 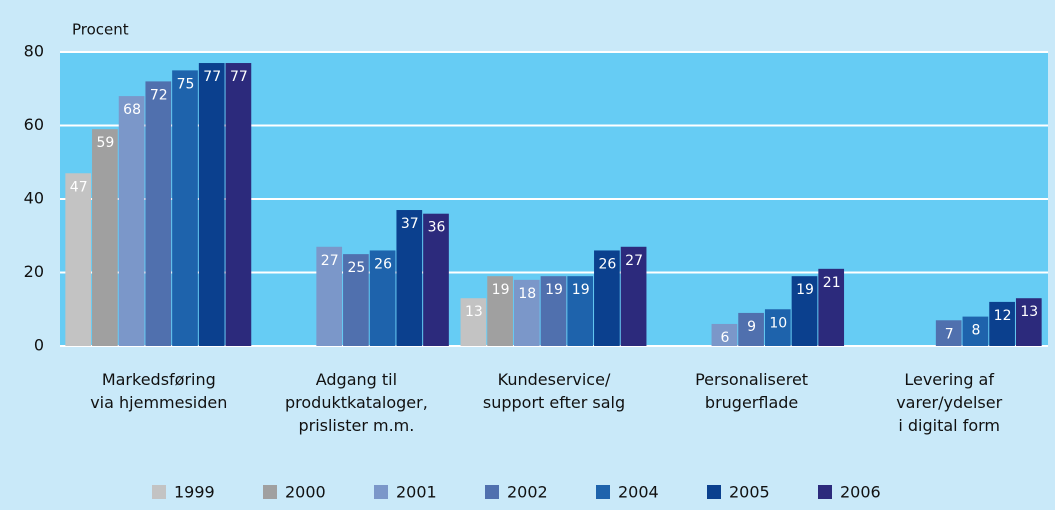 What do you see at coordinates (34, 198) in the screenshot?
I see `y-tick-label: 40` at bounding box center [34, 198].